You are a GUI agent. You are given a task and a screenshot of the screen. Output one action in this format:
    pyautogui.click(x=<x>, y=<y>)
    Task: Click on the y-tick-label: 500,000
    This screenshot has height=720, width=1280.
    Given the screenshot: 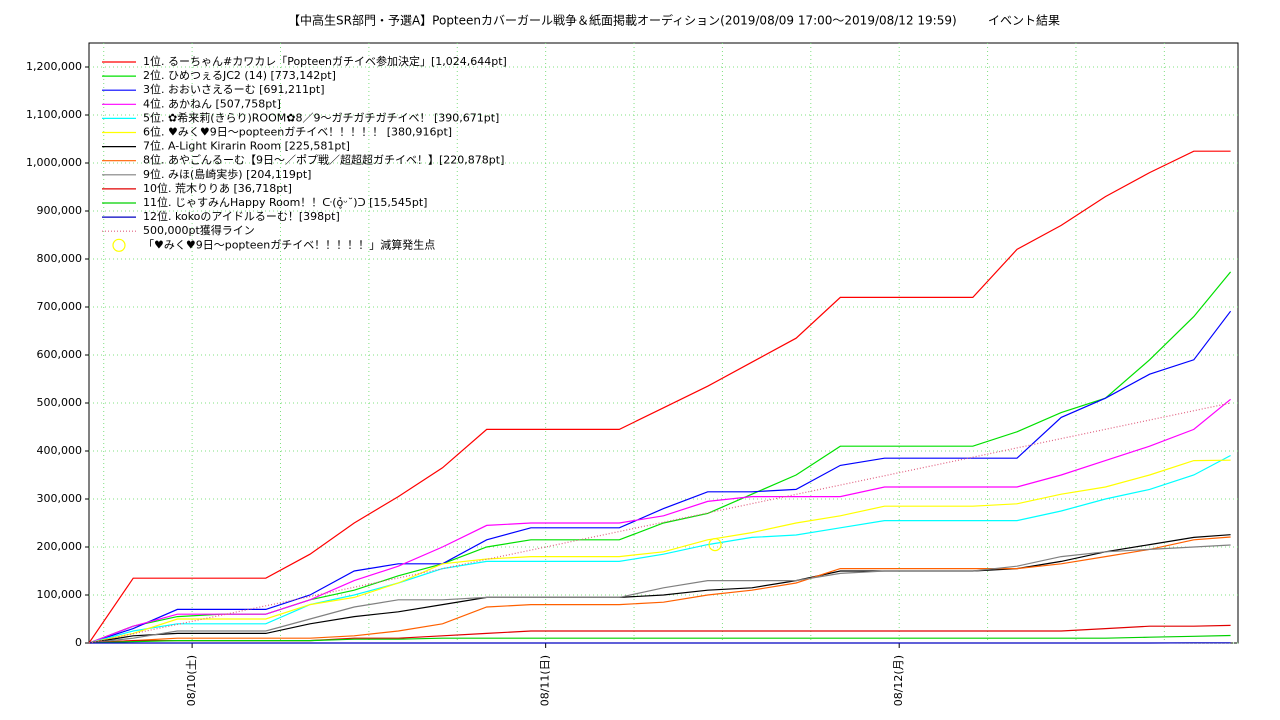 What is the action you would take?
    pyautogui.click(x=60, y=402)
    